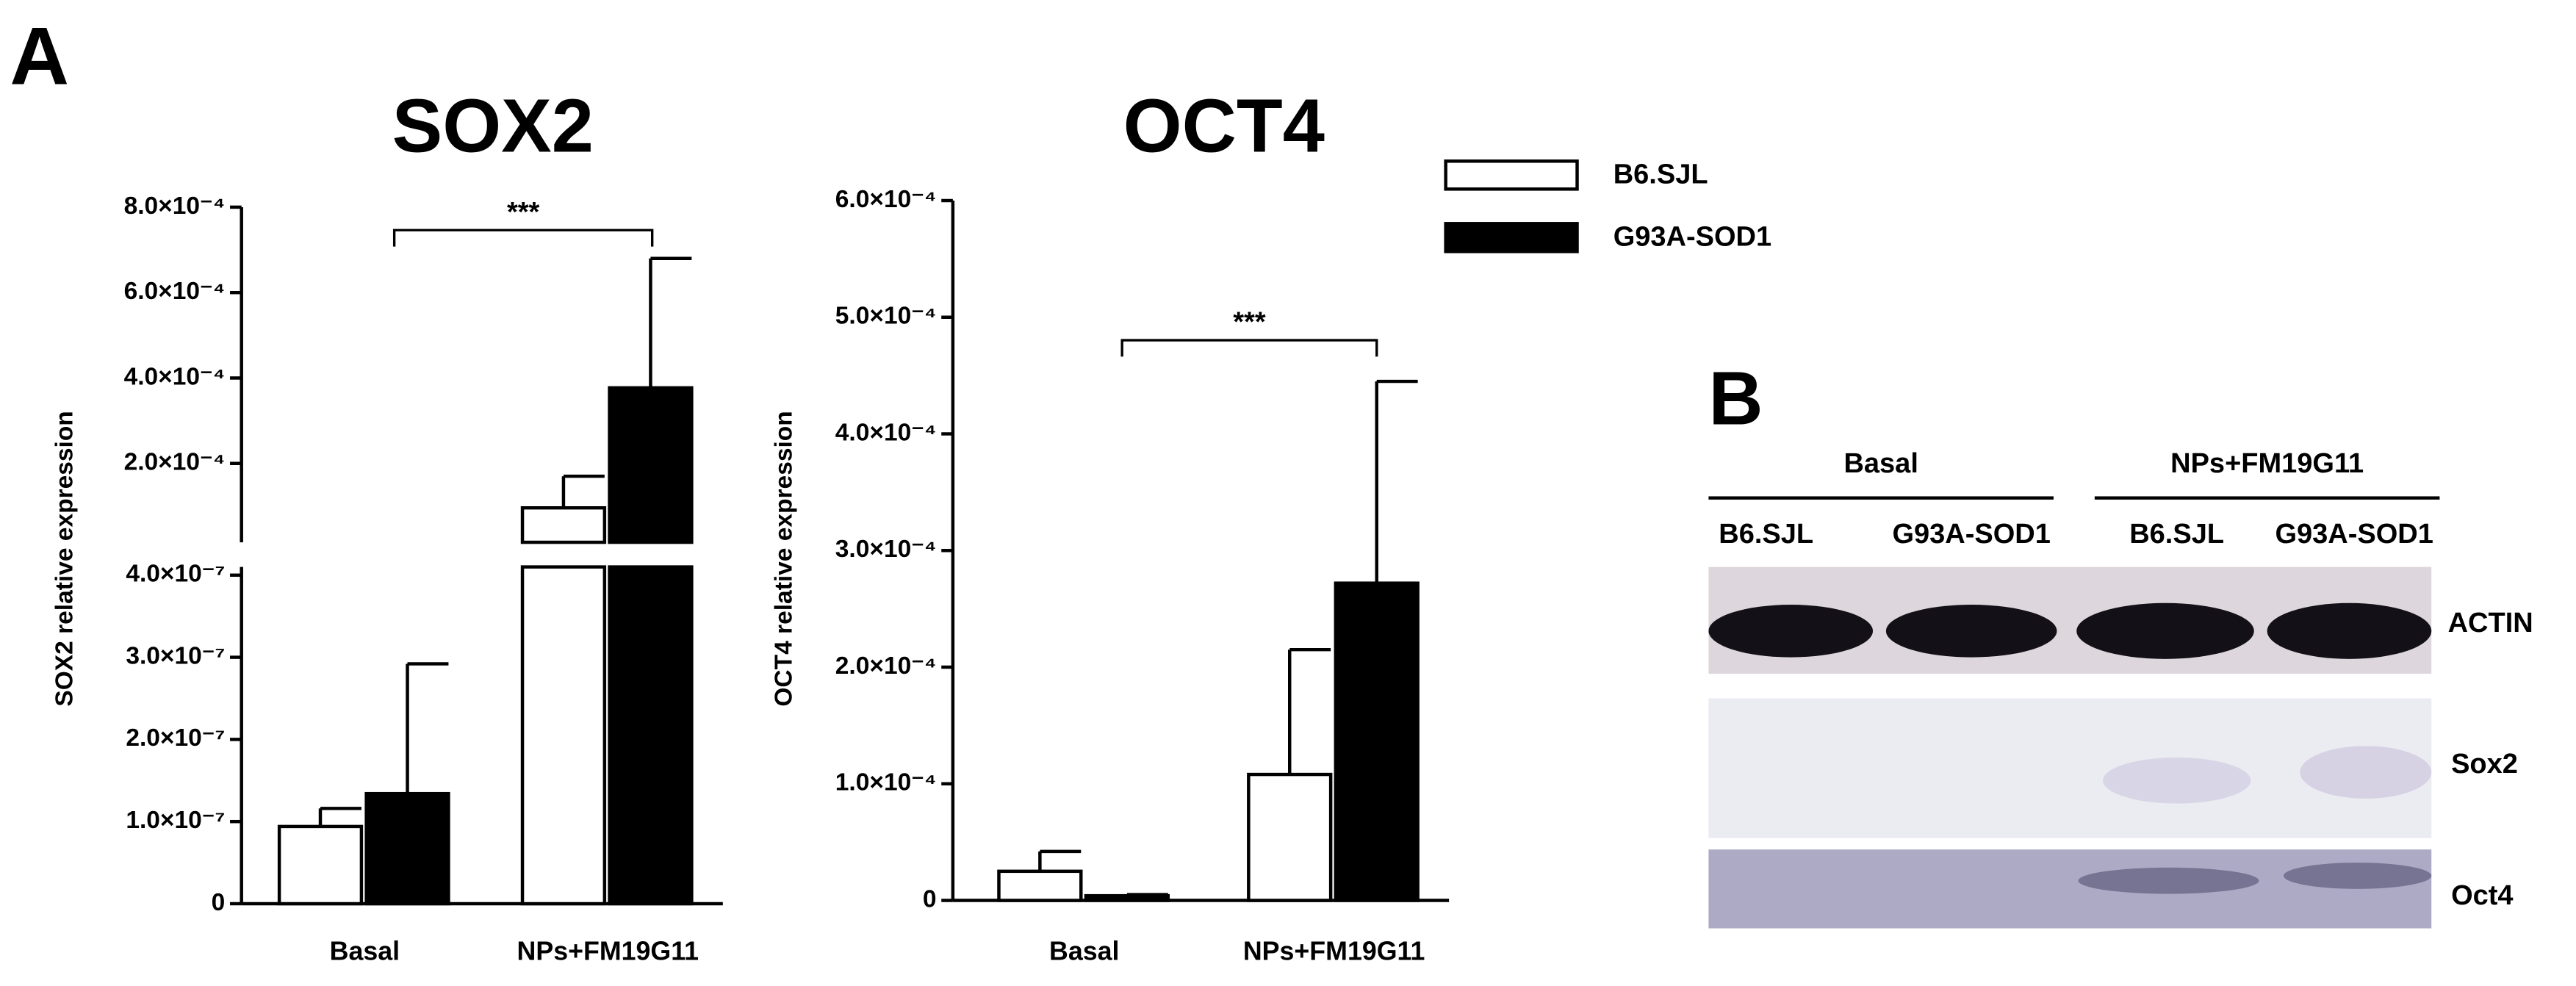  What do you see at coordinates (64, 558) in the screenshot?
I see `y-axis-label: SOX2 relative expression` at bounding box center [64, 558].